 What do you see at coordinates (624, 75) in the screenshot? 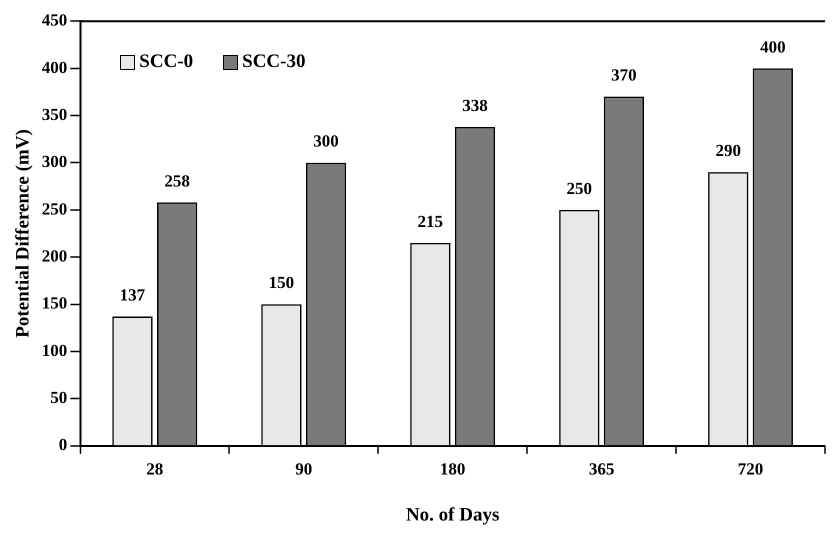
I see `data-label: 370` at bounding box center [624, 75].